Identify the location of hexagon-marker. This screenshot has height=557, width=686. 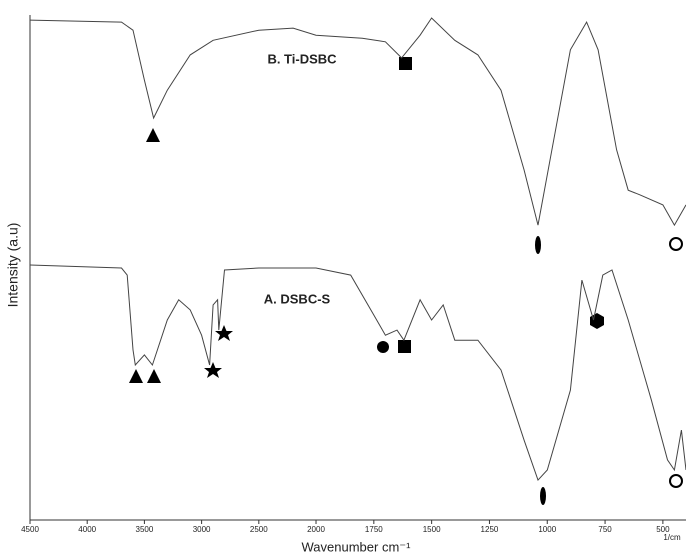
(597, 321).